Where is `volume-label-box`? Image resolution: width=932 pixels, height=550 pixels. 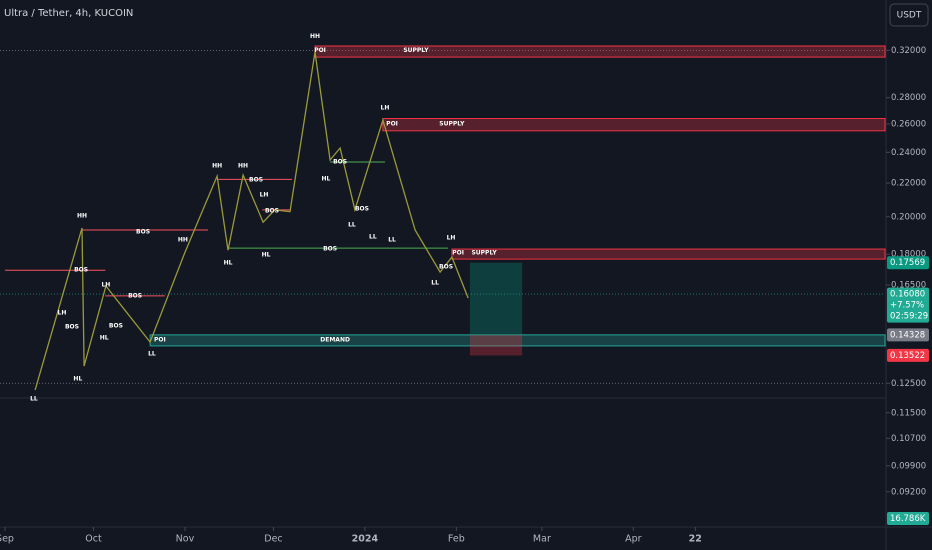 volume-label-box is located at coordinates (908, 518).